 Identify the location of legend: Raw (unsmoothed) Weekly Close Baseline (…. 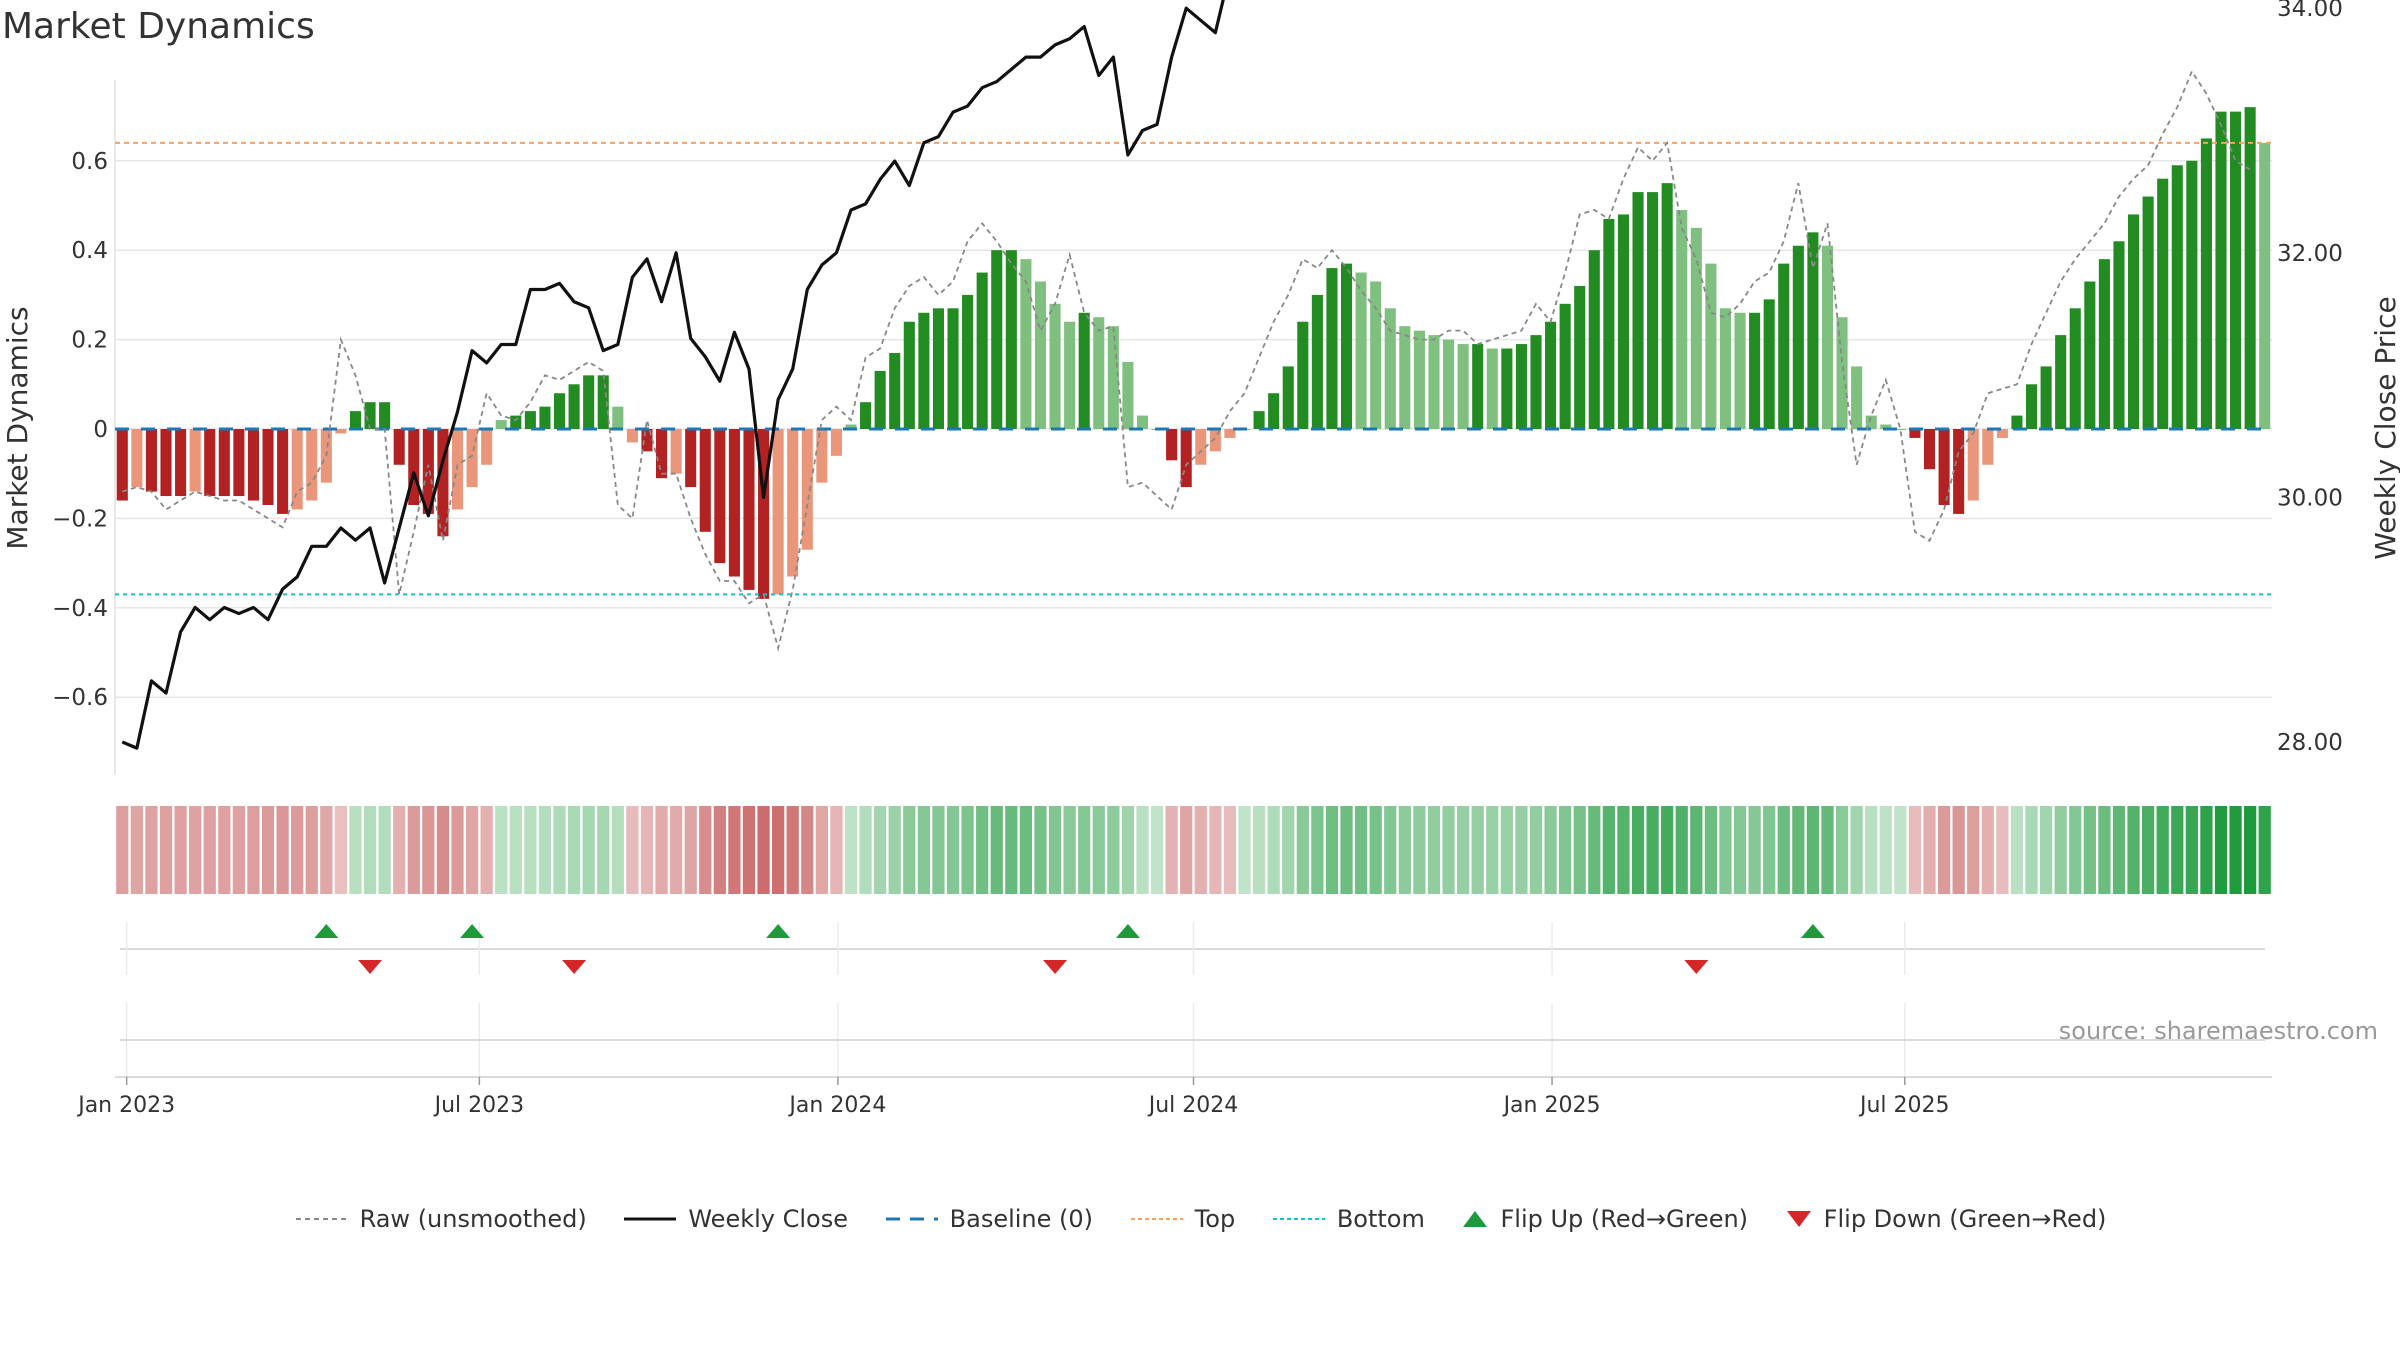
(1200, 1220).